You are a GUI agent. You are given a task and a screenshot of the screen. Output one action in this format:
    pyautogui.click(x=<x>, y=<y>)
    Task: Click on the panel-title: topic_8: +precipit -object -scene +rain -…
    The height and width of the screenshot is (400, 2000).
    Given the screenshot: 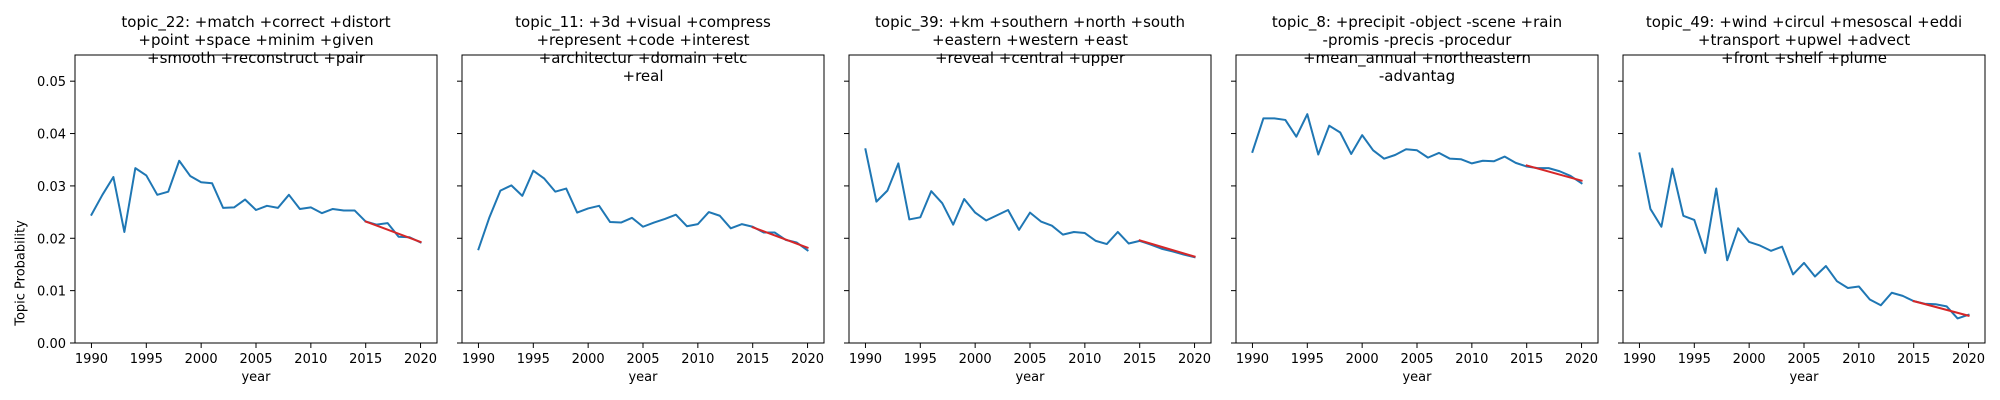 What is the action you would take?
    pyautogui.click(x=1417, y=49)
    